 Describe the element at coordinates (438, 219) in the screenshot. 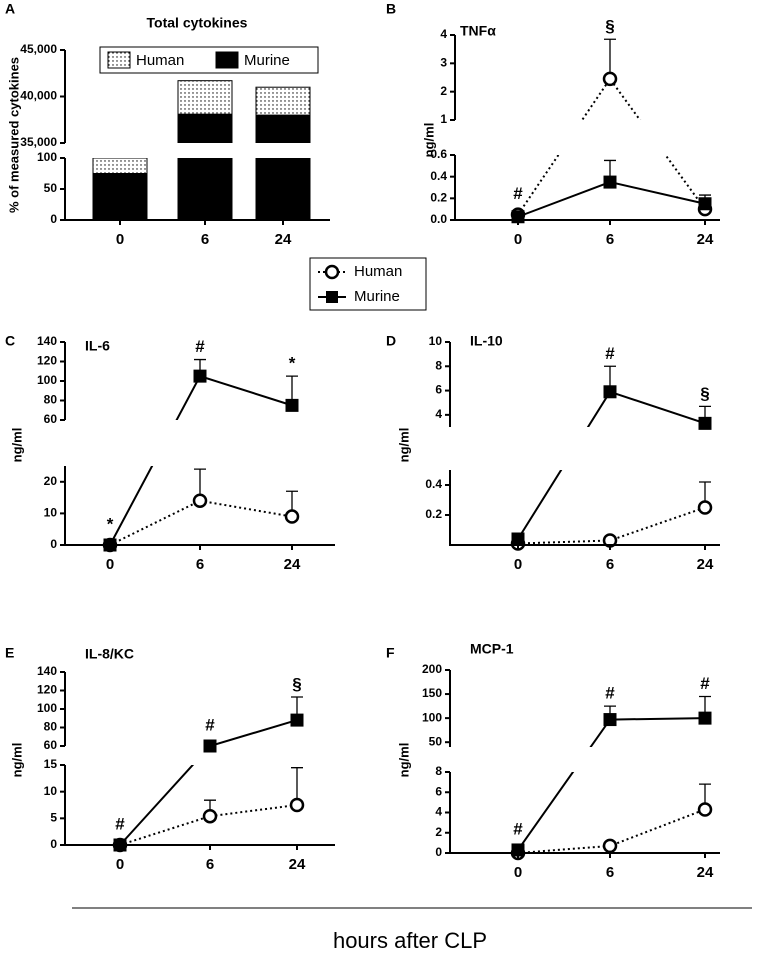

I see `y-tick-label: 0.0` at that location.